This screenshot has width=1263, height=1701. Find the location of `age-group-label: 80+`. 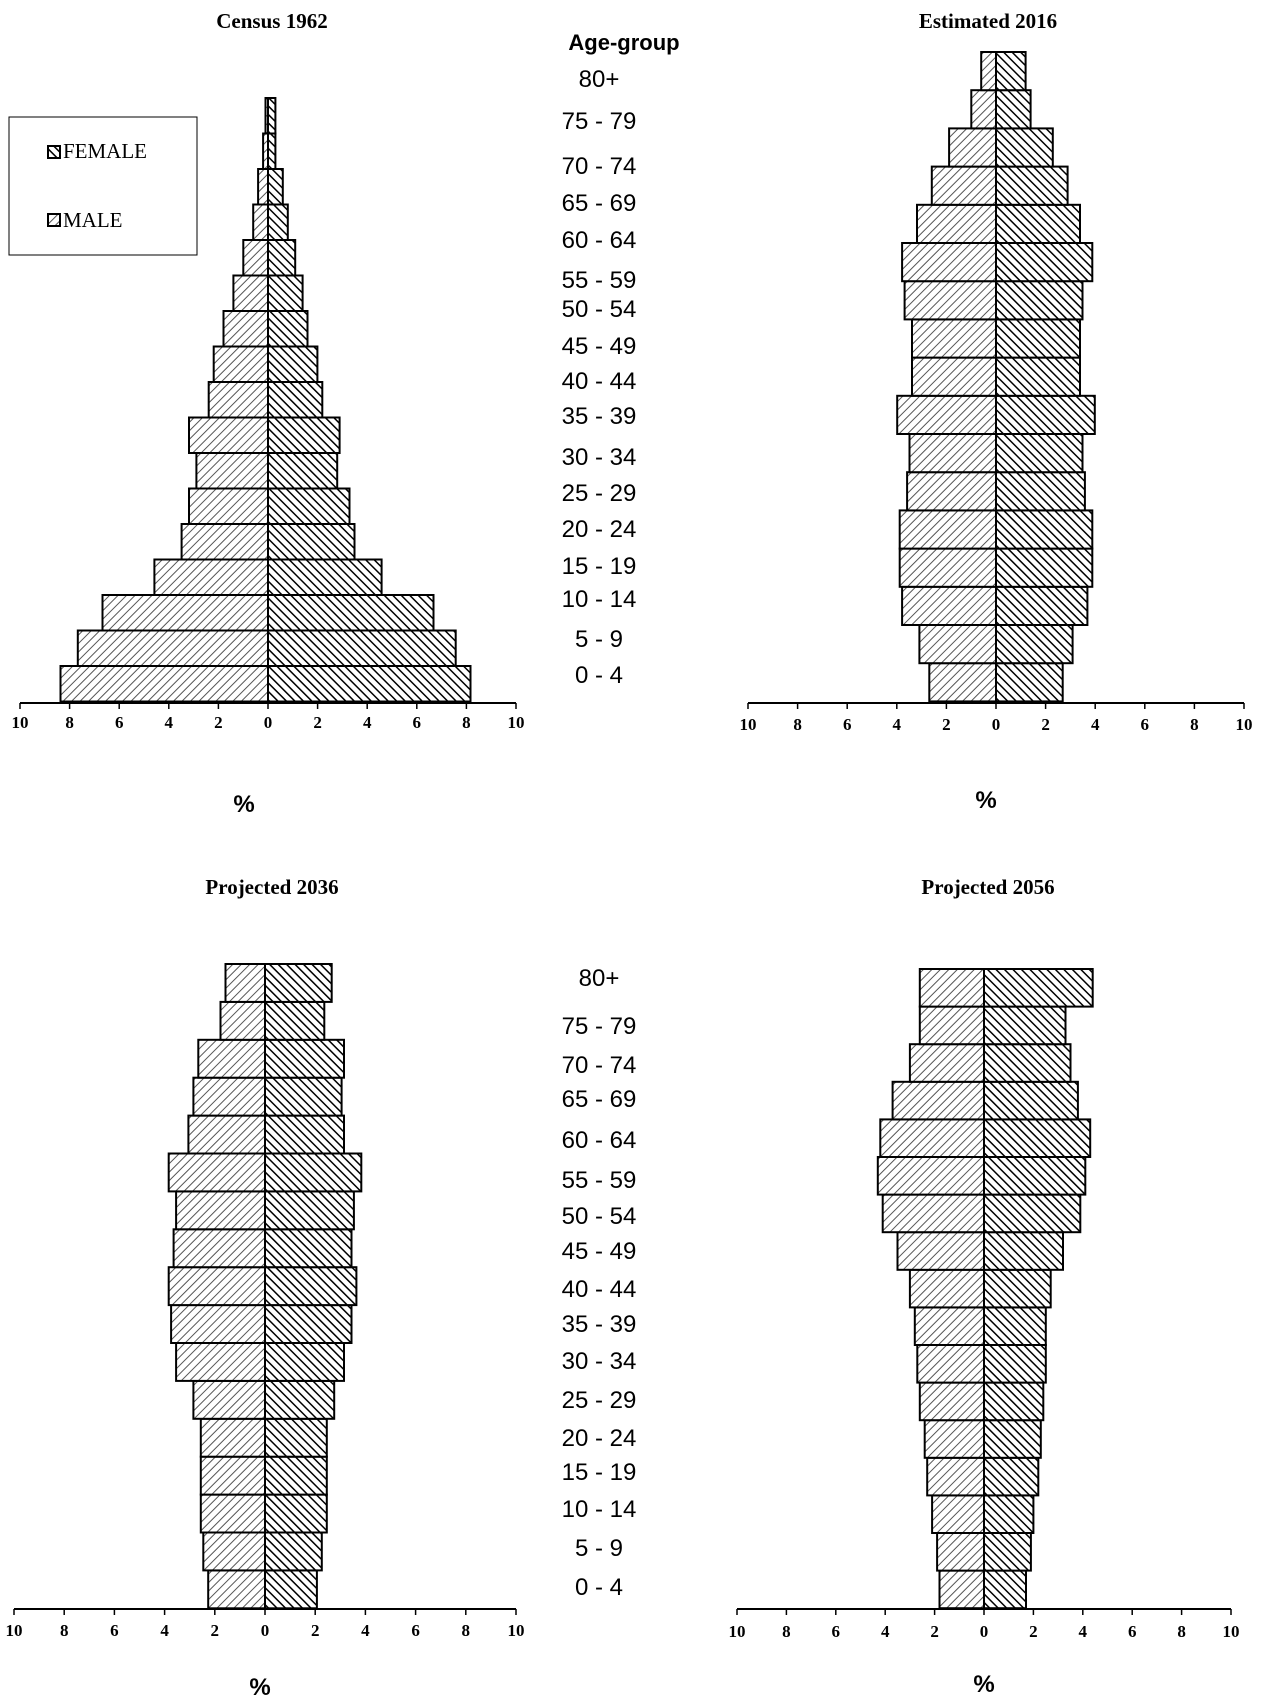

age-group-label: 80+ is located at coordinates (599, 978).